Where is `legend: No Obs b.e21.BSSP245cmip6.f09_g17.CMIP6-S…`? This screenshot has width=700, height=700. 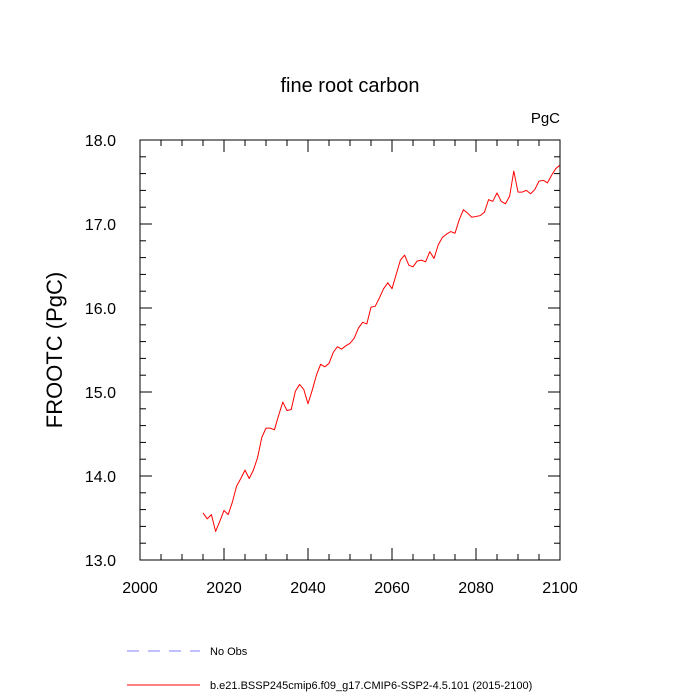
legend: No Obs b.e21.BSSP245cmip6.f09_g17.CMIP6-S… is located at coordinates (329, 669).